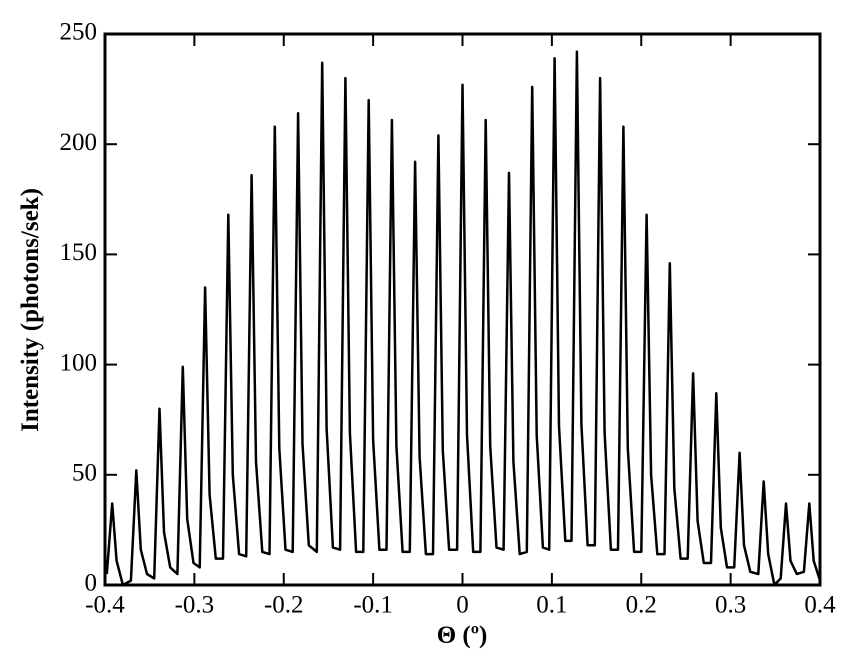 Image resolution: width=852 pixels, height=658 pixels. What do you see at coordinates (373, 605) in the screenshot?
I see `x-tick-label: -0.1` at bounding box center [373, 605].